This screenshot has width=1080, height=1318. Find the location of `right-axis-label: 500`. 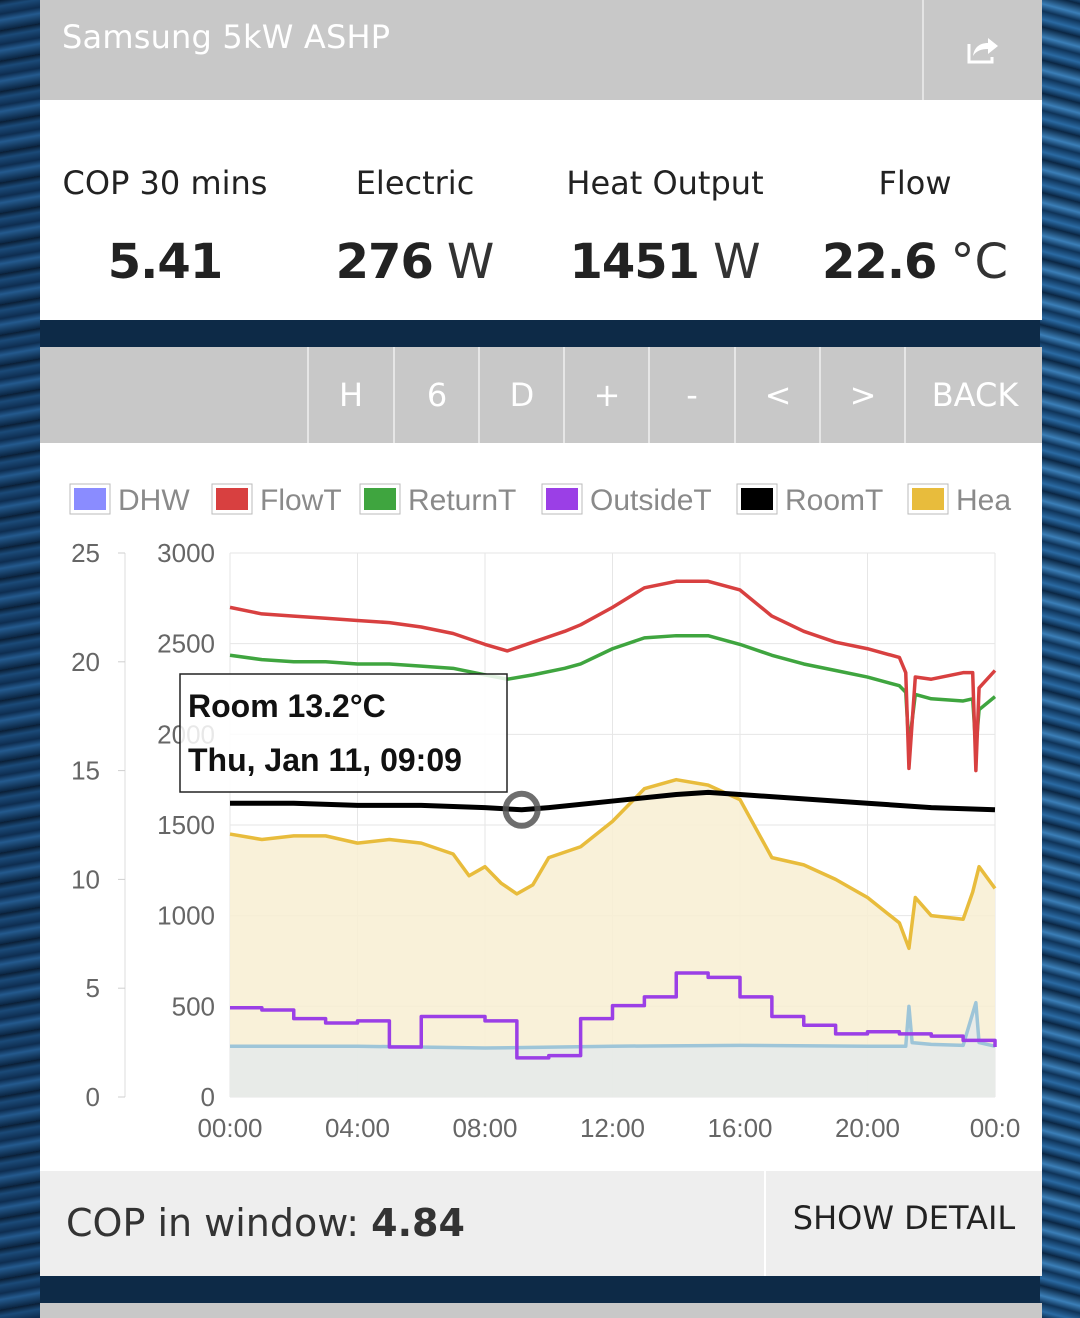

right-axis-label: 500 is located at coordinates (193, 1006).